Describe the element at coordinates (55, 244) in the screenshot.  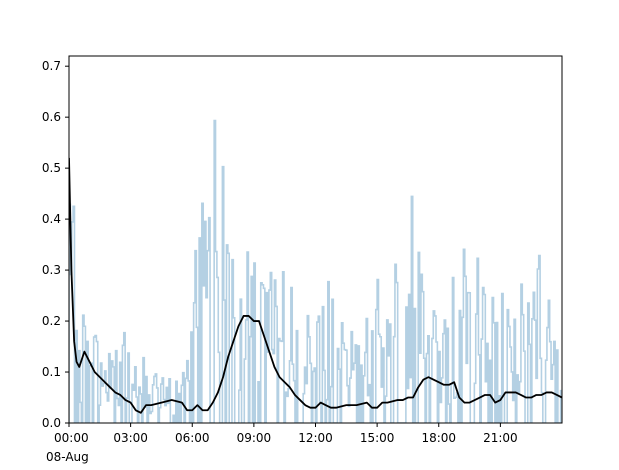
I see `y-axis: 0.0 0.1 0.2 0.3 0.4 0.5 0.6 0.7` at that location.